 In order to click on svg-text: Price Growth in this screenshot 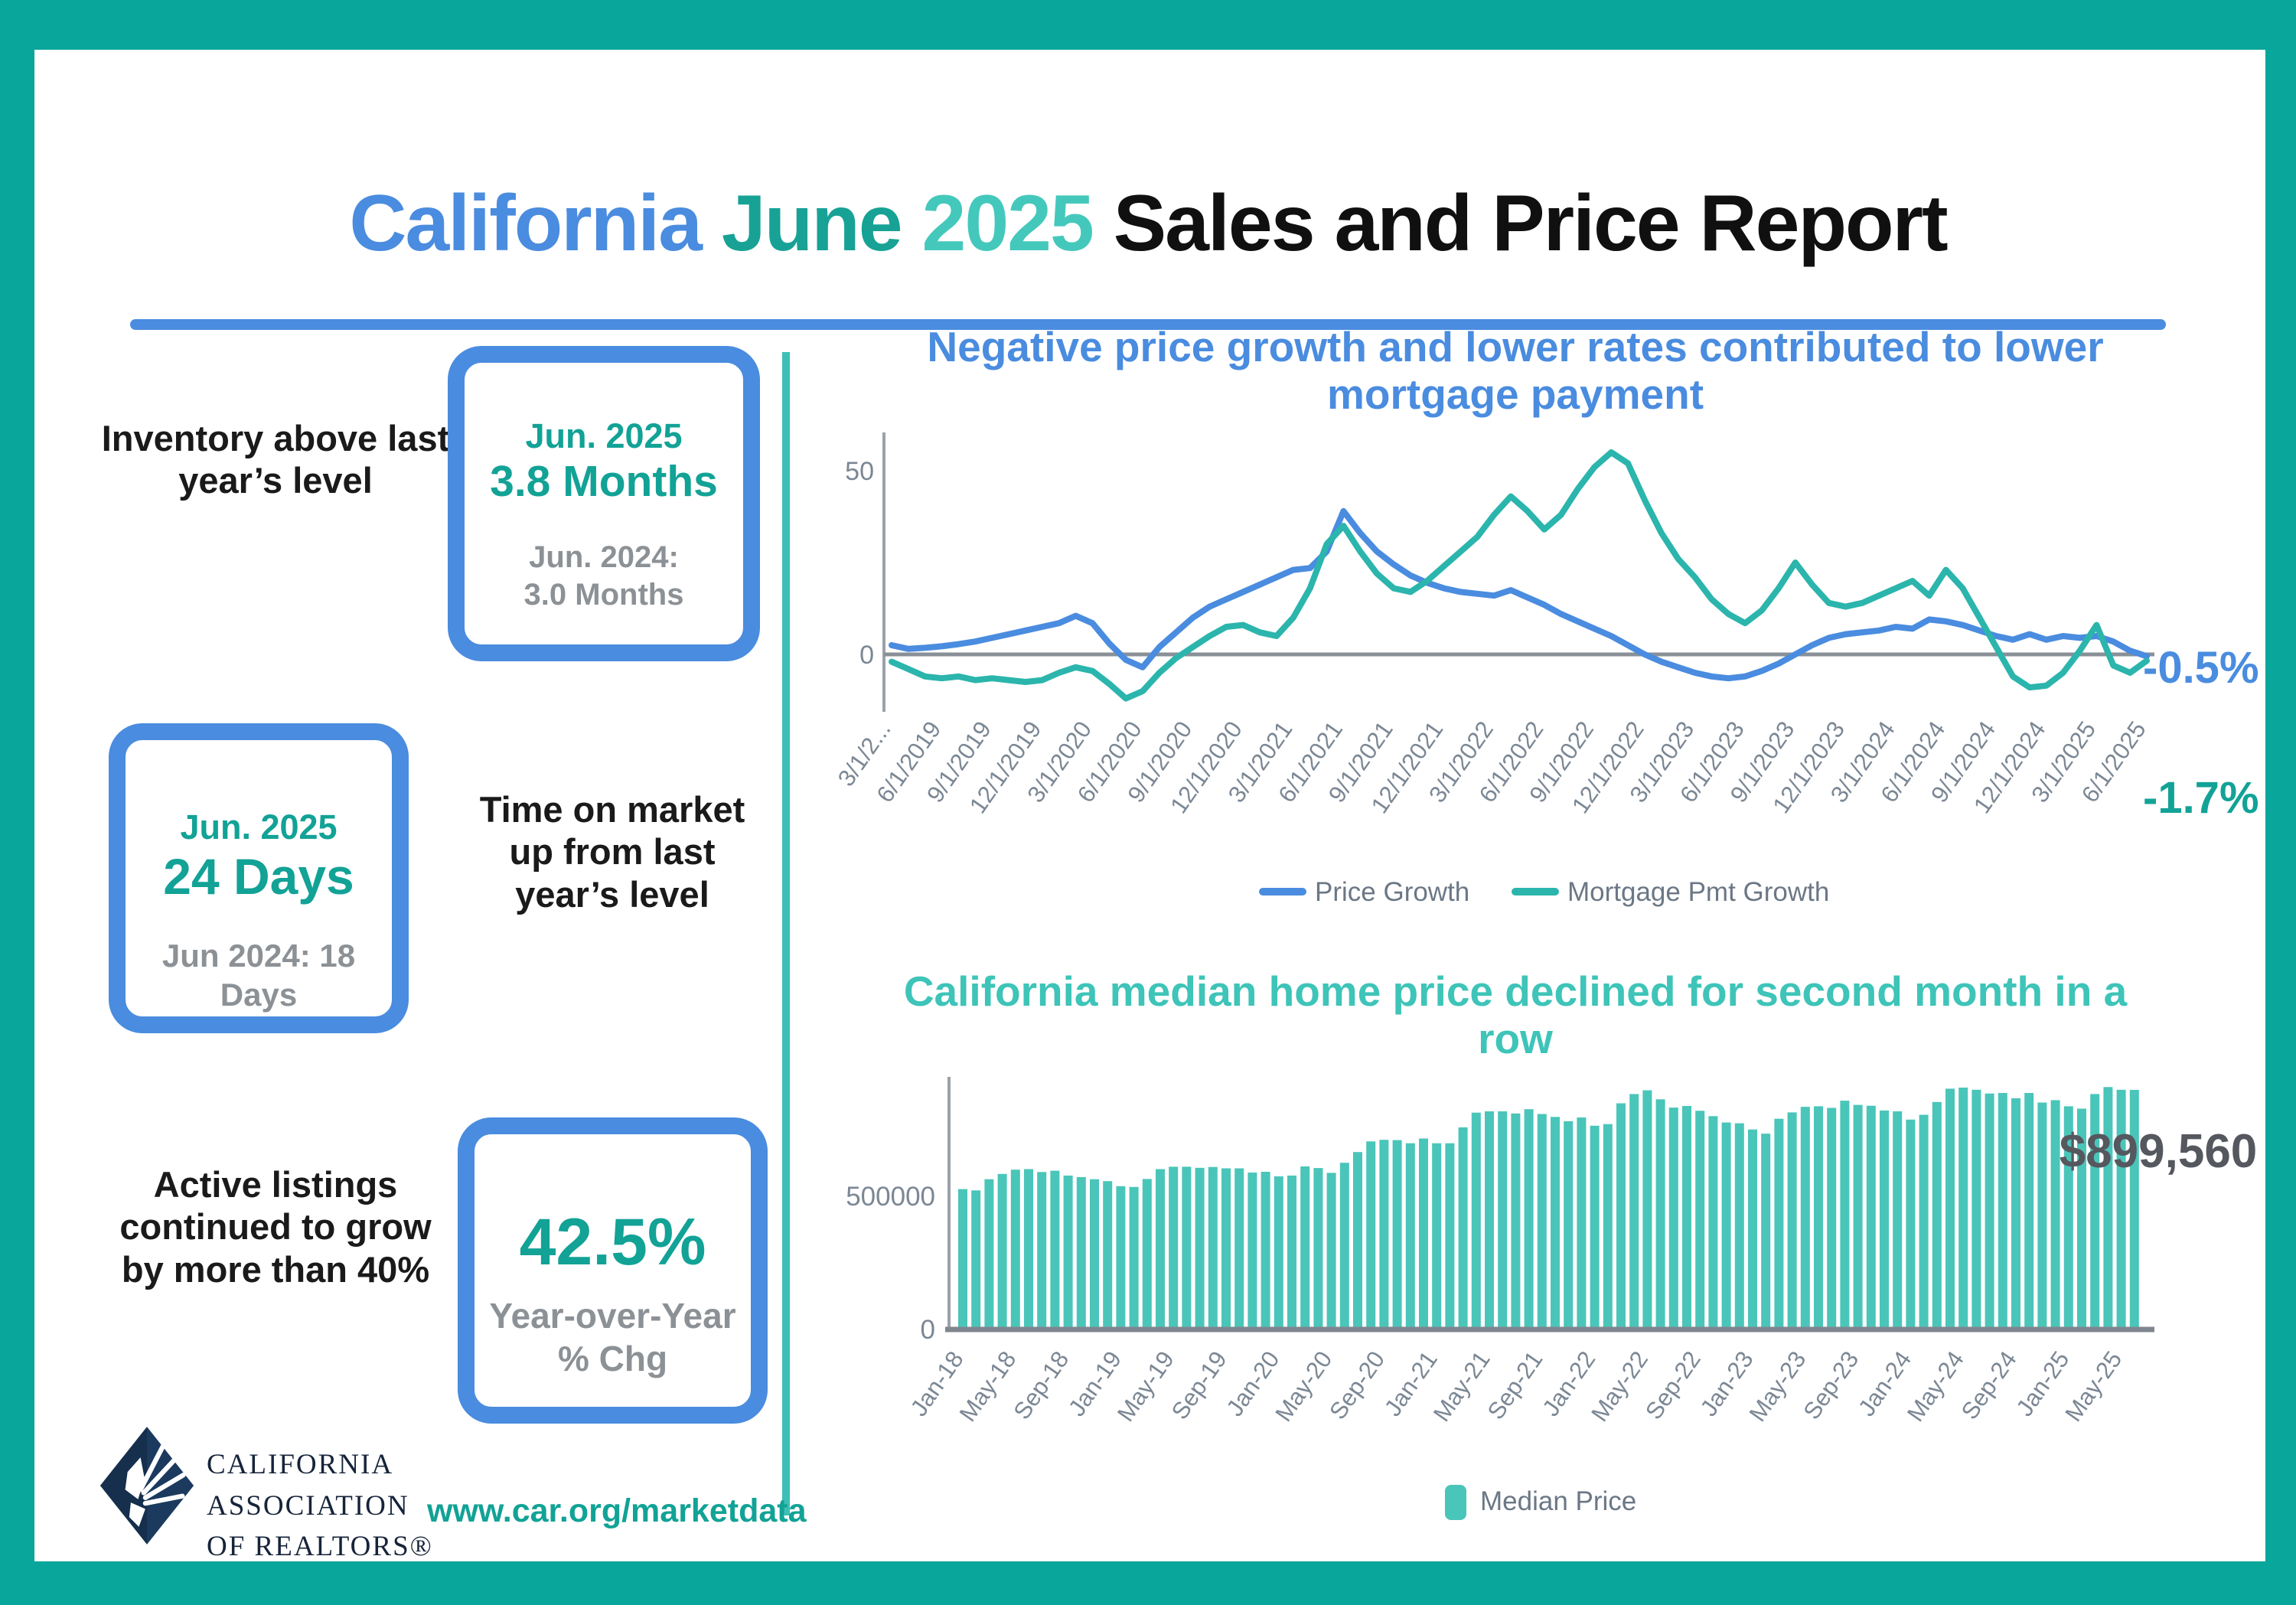, I will do `click(1392, 892)`.